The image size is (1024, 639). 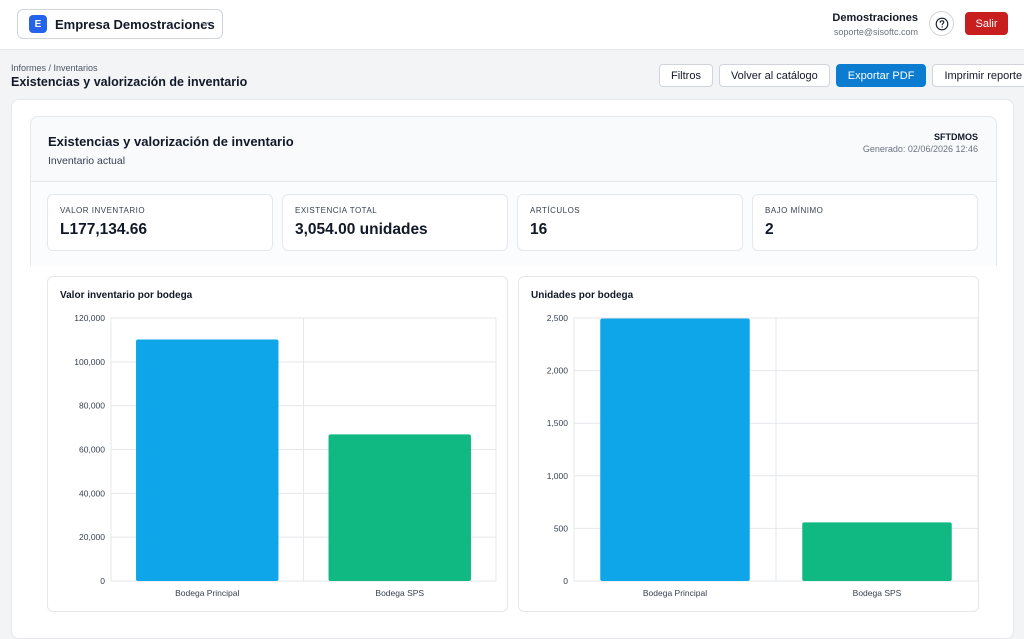 I want to click on page-title: Existencias y valorización de inventario, so click(x=129, y=82).